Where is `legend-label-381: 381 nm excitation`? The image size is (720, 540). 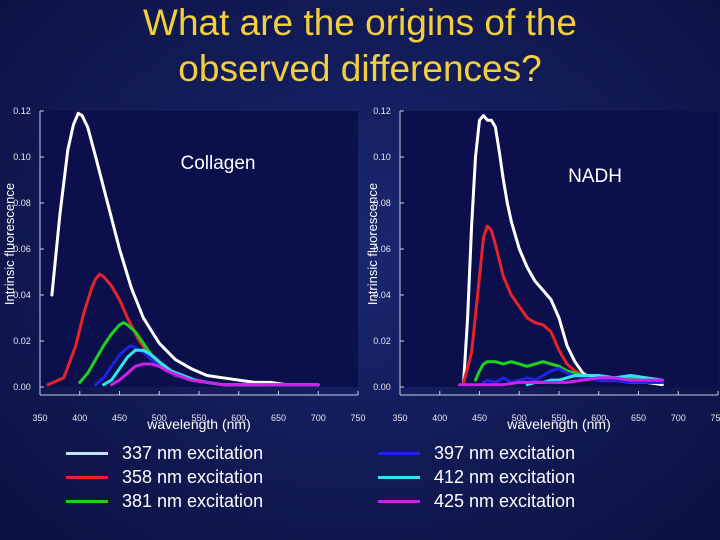 legend-label-381: 381 nm excitation is located at coordinates (193, 500).